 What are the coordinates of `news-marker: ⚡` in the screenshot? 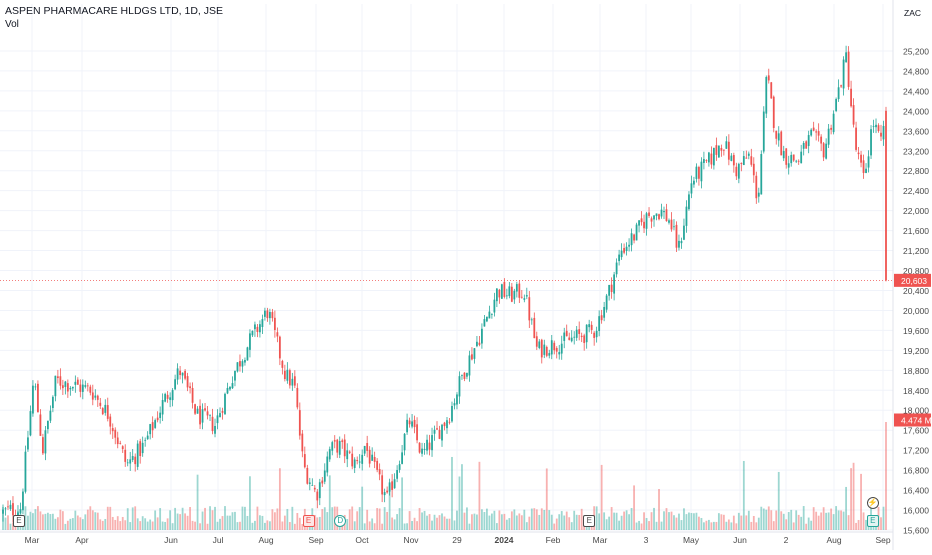 It's located at (872, 503).